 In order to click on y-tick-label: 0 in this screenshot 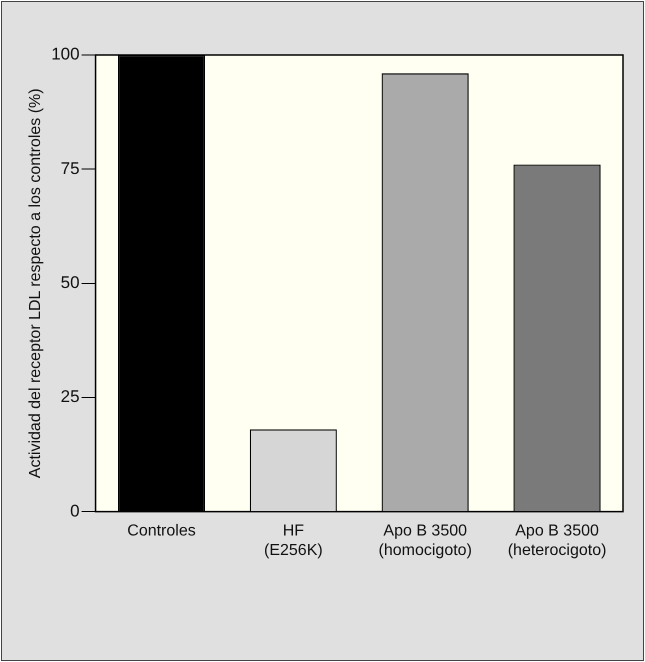, I will do `click(75, 510)`.